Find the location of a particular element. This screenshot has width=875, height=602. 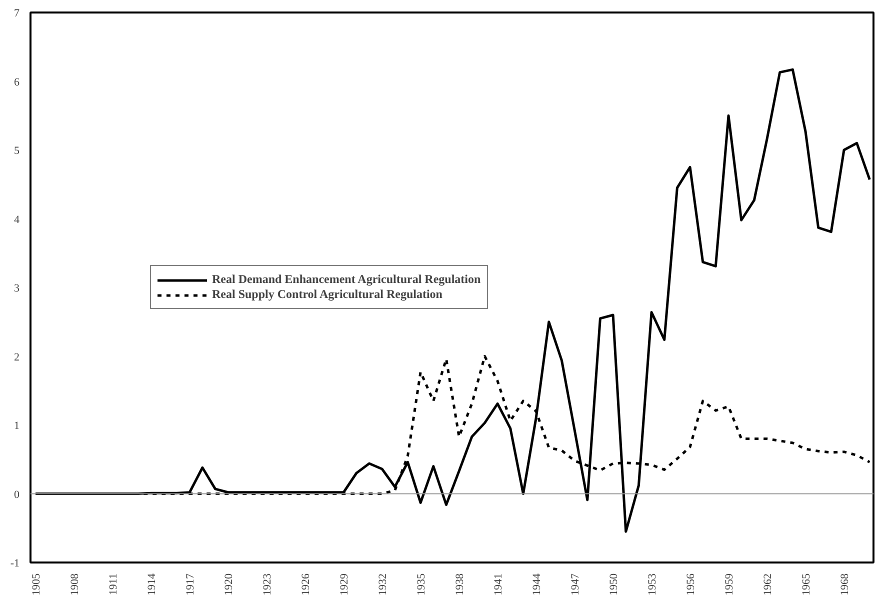

legend-label: Real Demand Enhancement Agricultural Regulation is located at coordinates (346, 279).